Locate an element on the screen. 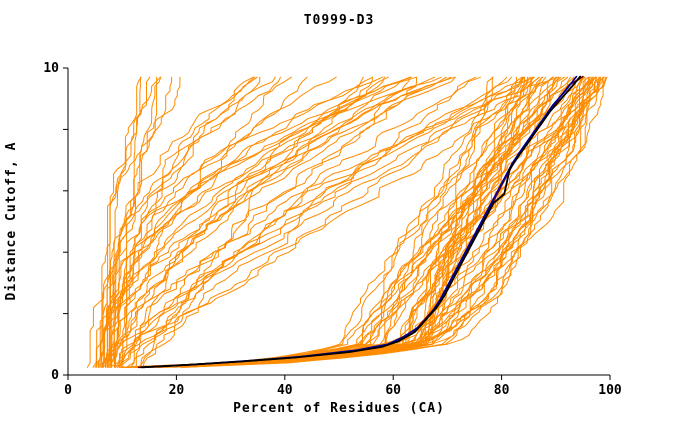 The height and width of the screenshot is (440, 680). x-tick-label: 80 is located at coordinates (502, 390).